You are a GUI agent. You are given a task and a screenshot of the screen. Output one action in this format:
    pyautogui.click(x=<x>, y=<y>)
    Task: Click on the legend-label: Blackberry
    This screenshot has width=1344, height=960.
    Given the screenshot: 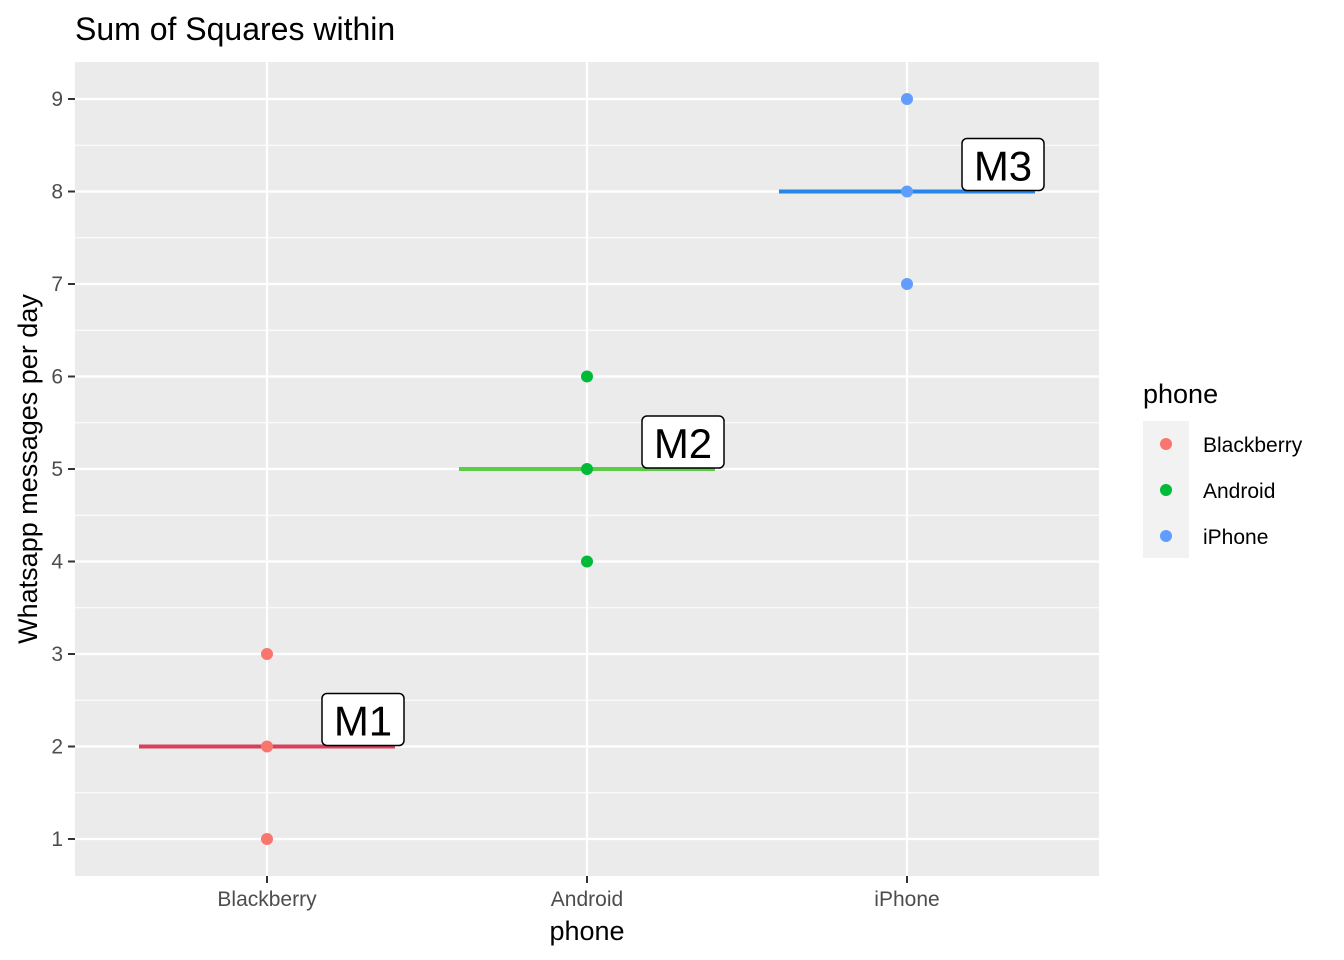 What is the action you would take?
    pyautogui.click(x=1253, y=445)
    